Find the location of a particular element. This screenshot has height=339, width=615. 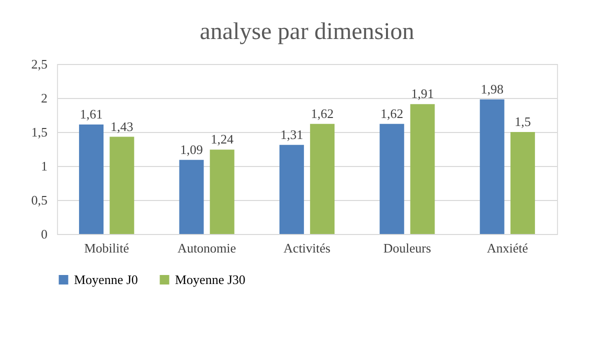

data-label: 1,5 is located at coordinates (522, 121).